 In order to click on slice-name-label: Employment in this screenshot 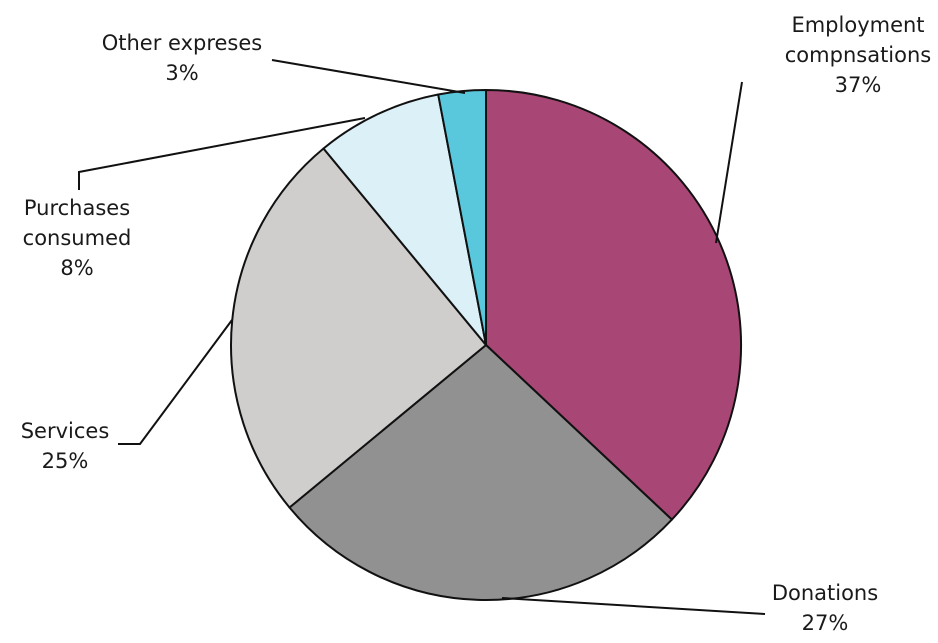, I will do `click(857, 25)`.